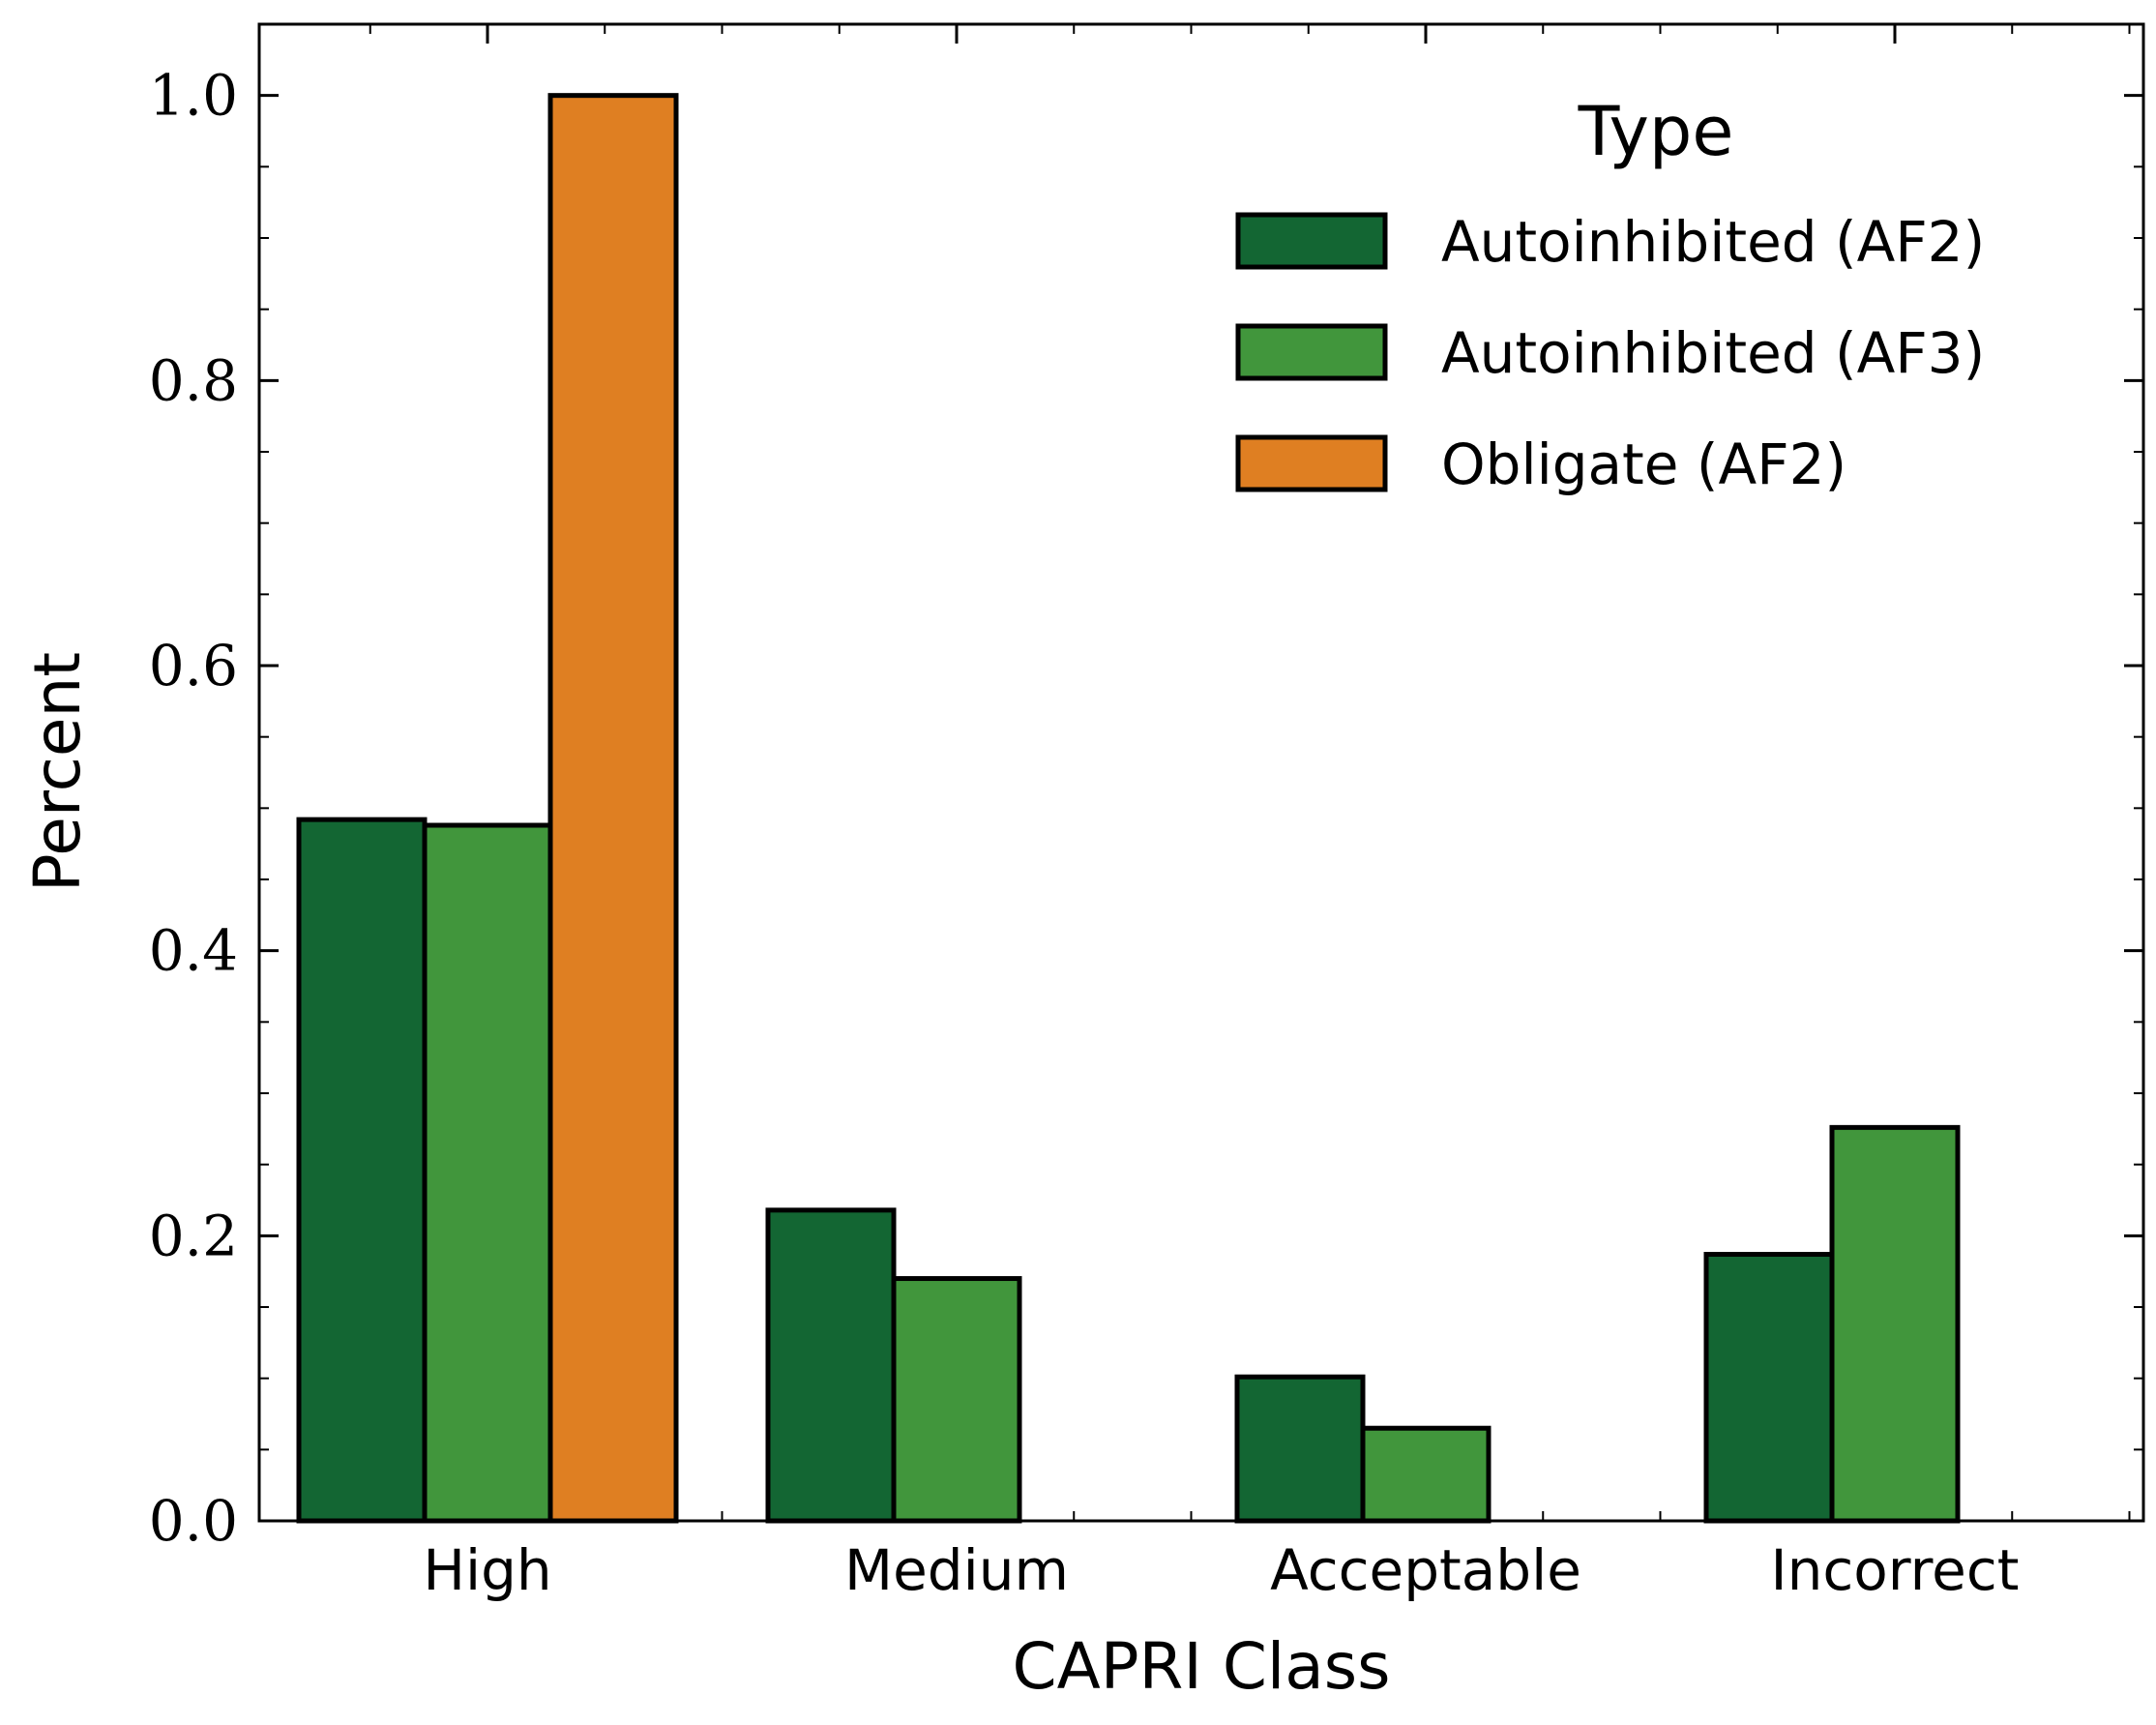 This screenshot has height=1725, width=2156. I want to click on legend-label: Obligate (AF2), so click(1643, 464).